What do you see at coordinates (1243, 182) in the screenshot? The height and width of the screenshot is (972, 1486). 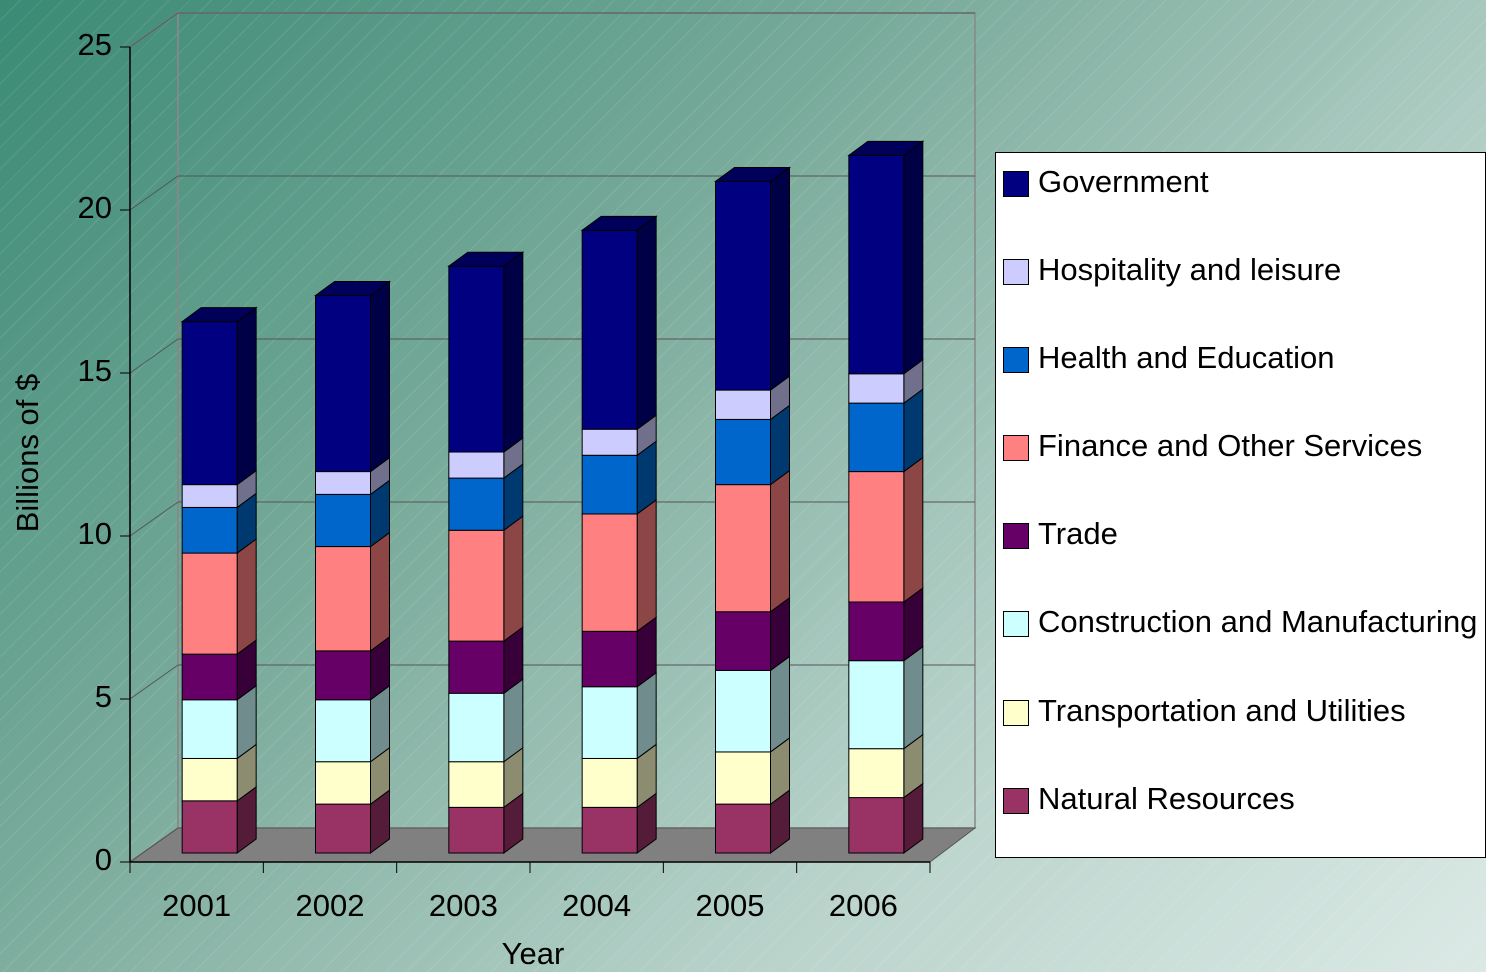 I see `legend-entry: Government` at bounding box center [1243, 182].